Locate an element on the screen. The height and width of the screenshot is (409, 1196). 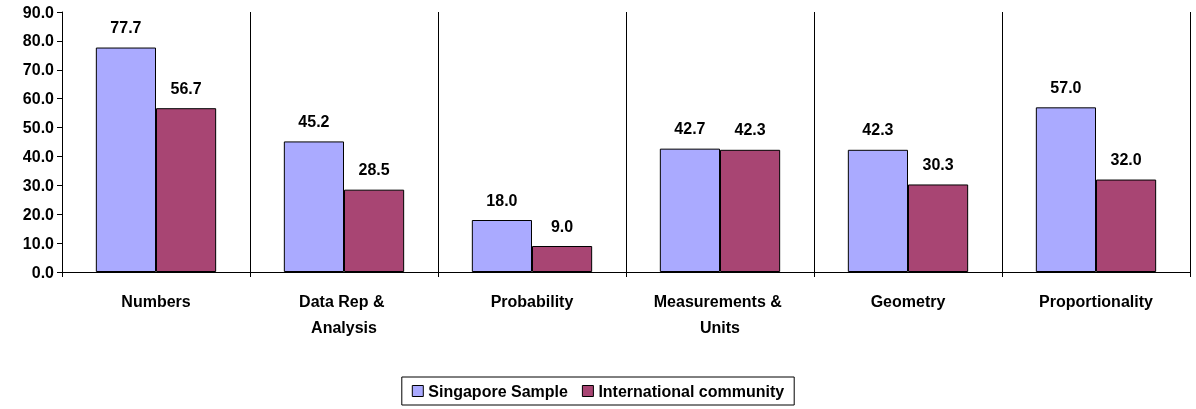
data-label: 57.0 is located at coordinates (1066, 87).